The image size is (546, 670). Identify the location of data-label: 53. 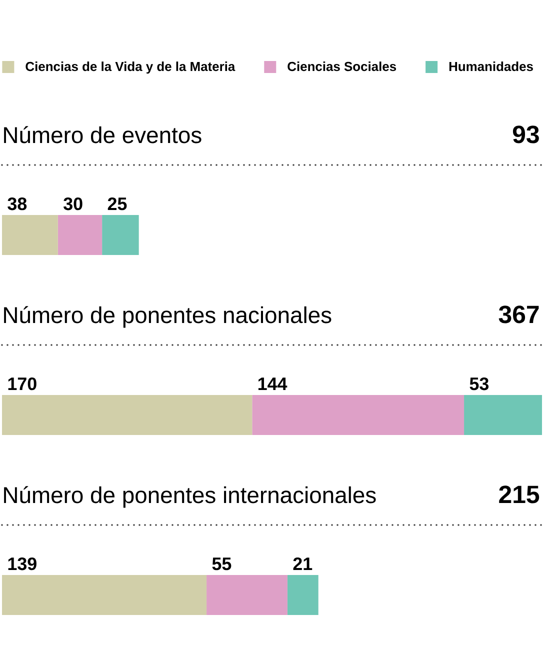
(479, 383).